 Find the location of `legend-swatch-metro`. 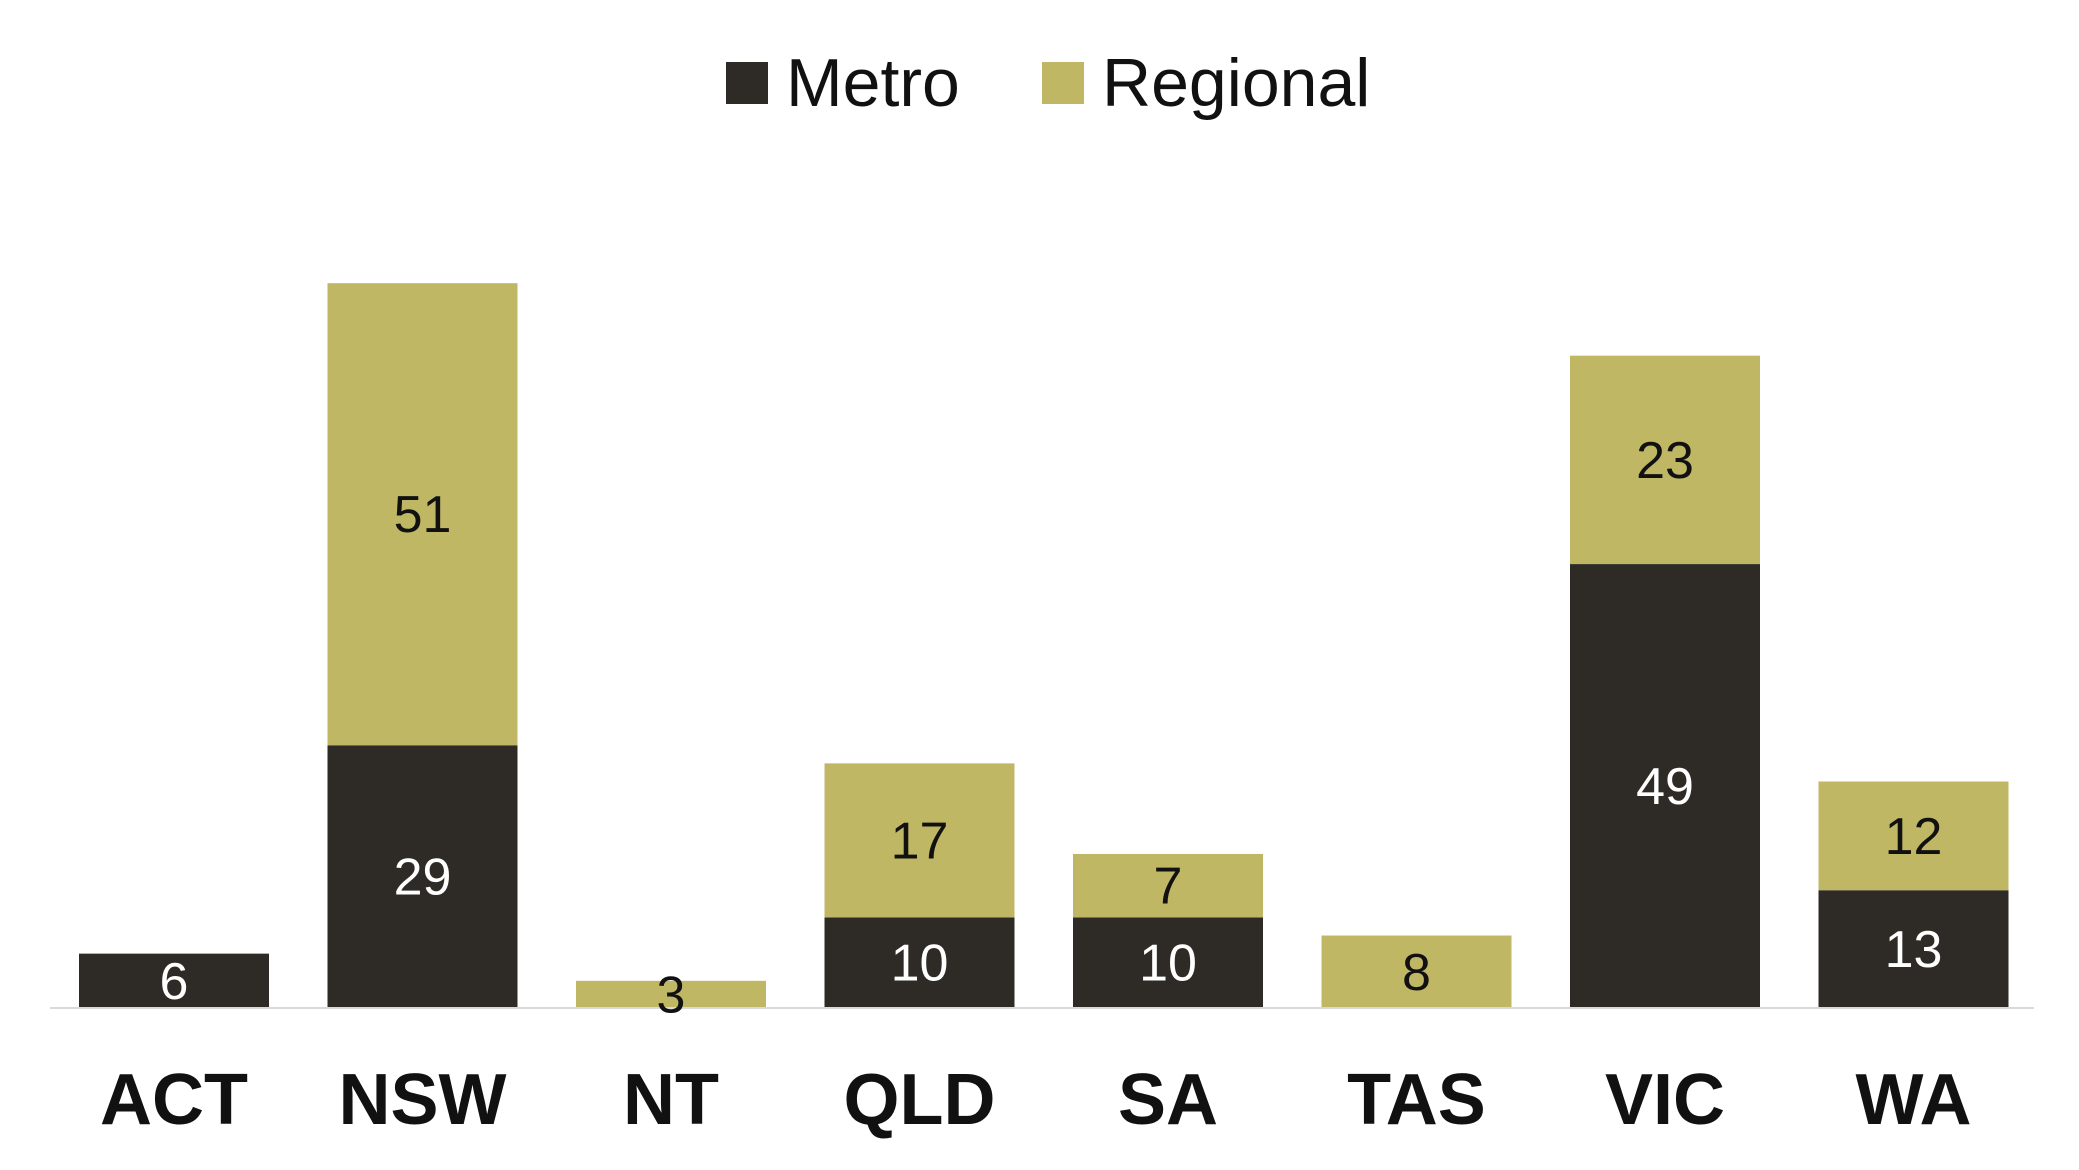

legend-swatch-metro is located at coordinates (747, 83).